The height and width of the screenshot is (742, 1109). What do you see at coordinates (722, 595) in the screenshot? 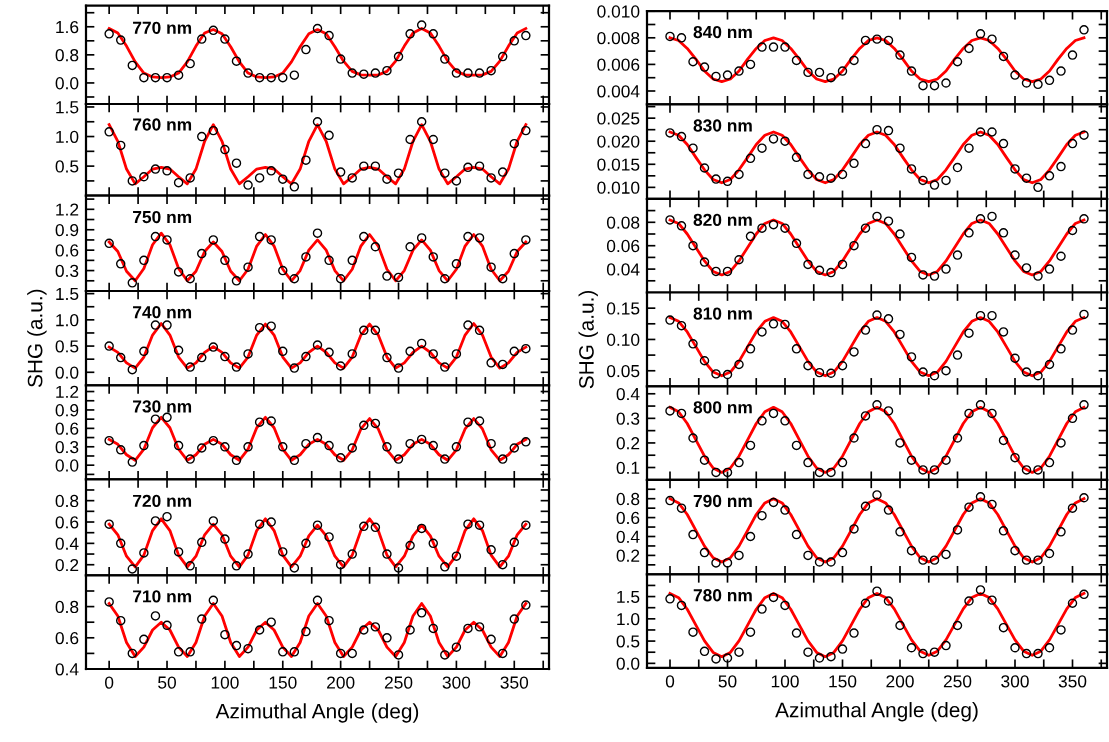
I see `annotation: 780 nm` at bounding box center [722, 595].